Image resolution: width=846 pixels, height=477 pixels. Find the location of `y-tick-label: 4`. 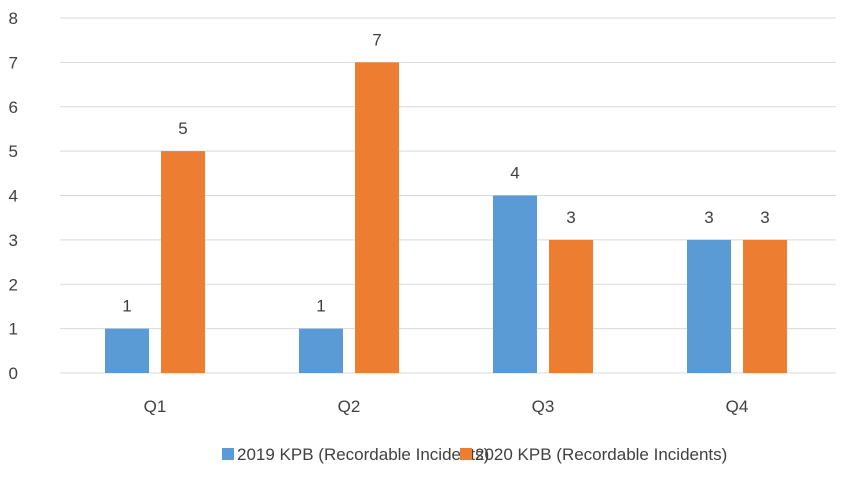

y-tick-label: 4 is located at coordinates (13, 196).